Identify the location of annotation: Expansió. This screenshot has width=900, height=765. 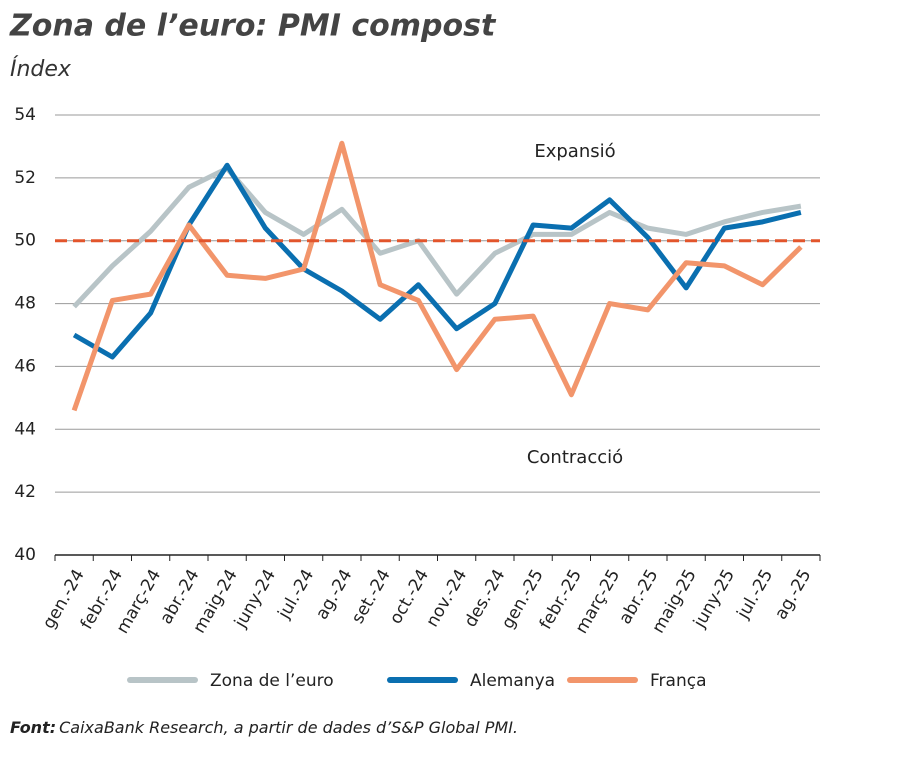
(574, 151).